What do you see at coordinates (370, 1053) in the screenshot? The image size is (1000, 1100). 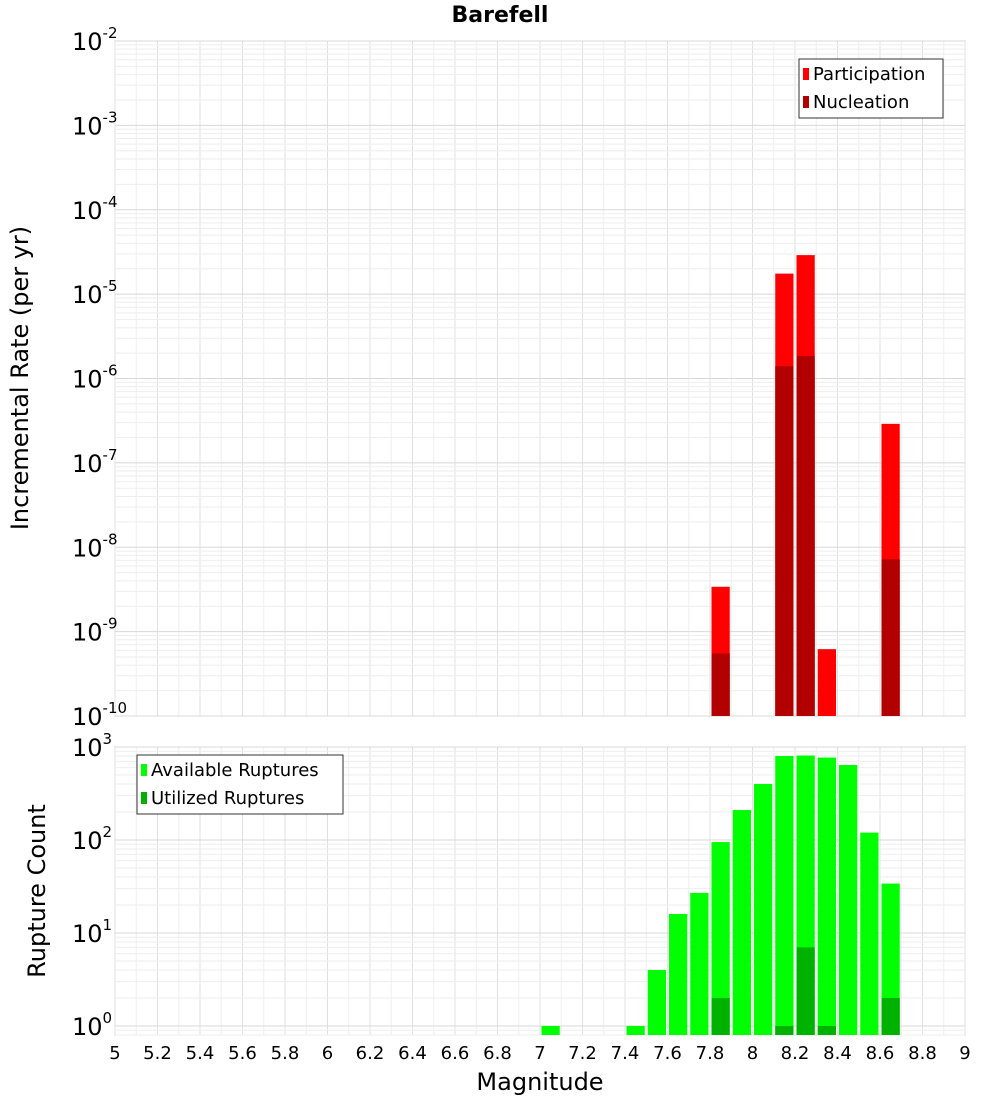 I see `x-tick-label: 6.2` at bounding box center [370, 1053].